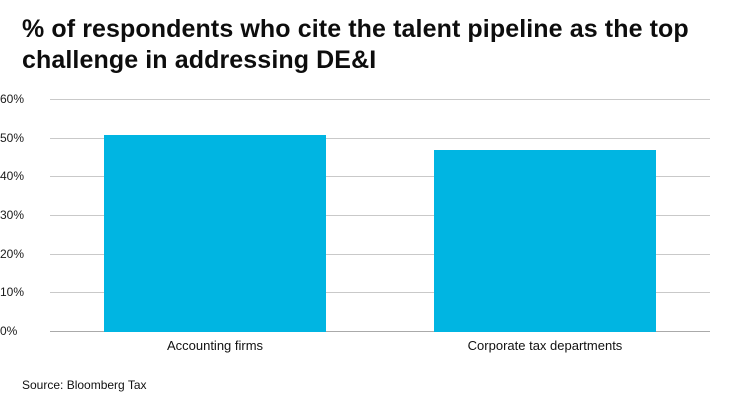 The height and width of the screenshot is (416, 740). What do you see at coordinates (84, 385) in the screenshot?
I see `source-note: Source: Bloomberg Tax` at bounding box center [84, 385].